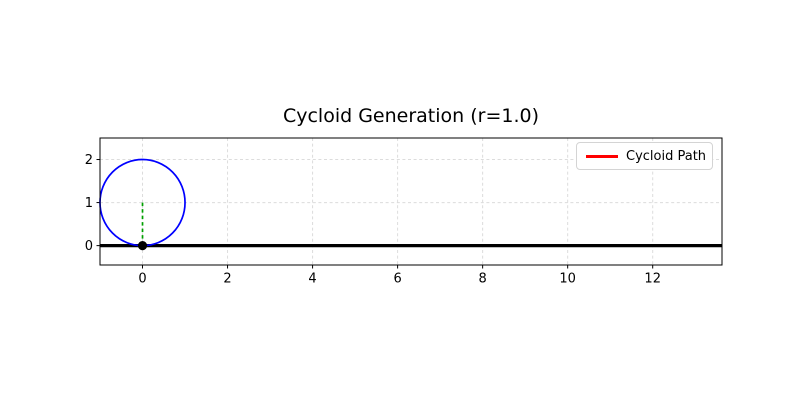 The height and width of the screenshot is (400, 800). What do you see at coordinates (666, 156) in the screenshot?
I see `legend-label: Cycloid Path` at bounding box center [666, 156].